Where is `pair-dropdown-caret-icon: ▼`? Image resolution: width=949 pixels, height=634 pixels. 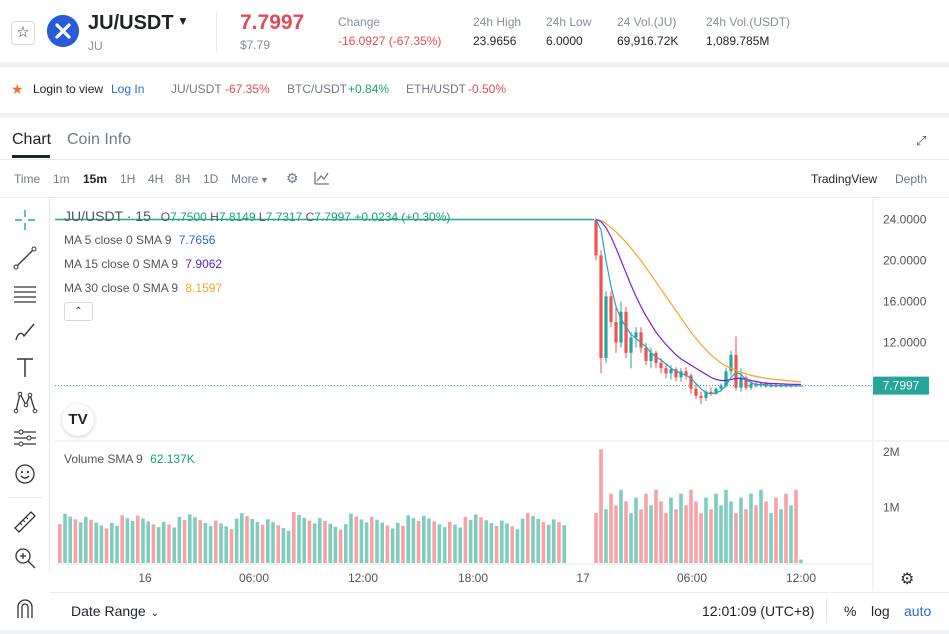 pair-dropdown-caret-icon: ▼ is located at coordinates (183, 21).